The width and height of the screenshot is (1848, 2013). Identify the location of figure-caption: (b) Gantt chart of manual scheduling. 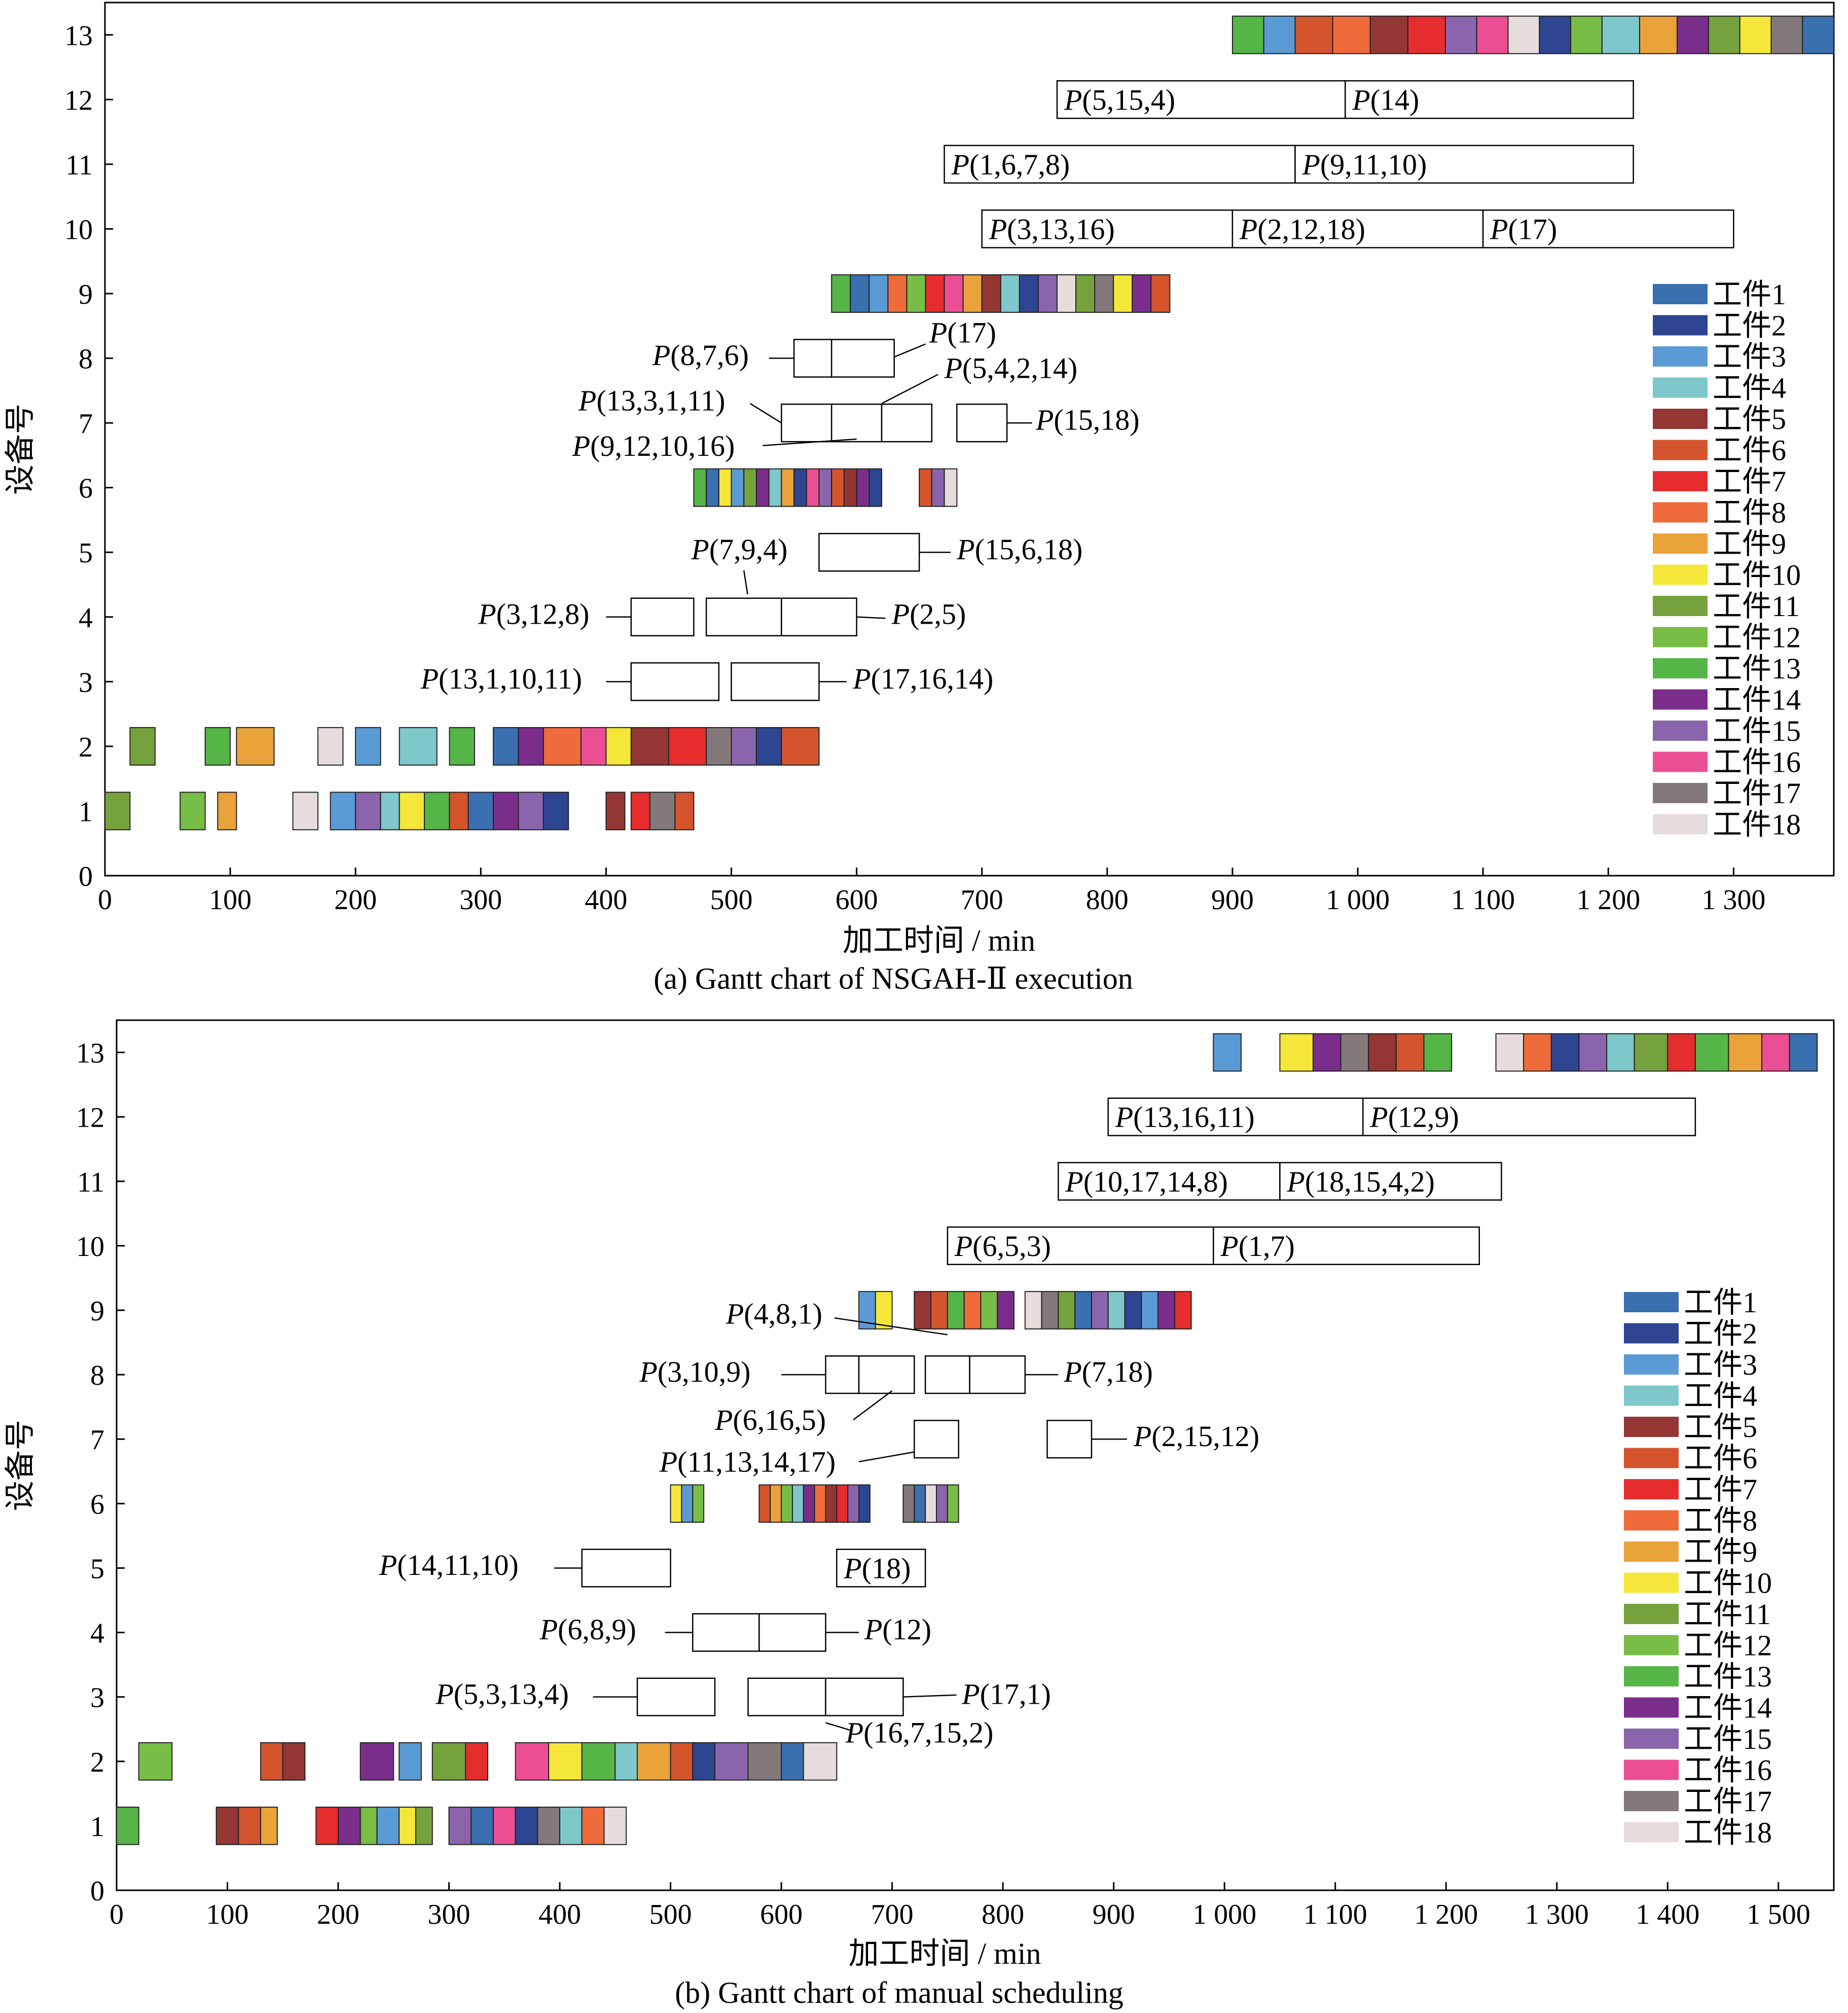
(899, 1993).